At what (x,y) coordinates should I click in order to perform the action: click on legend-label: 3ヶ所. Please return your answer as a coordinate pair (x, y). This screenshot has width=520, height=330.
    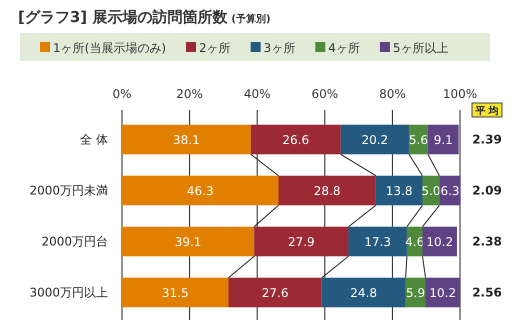
    Looking at the image, I should click on (280, 48).